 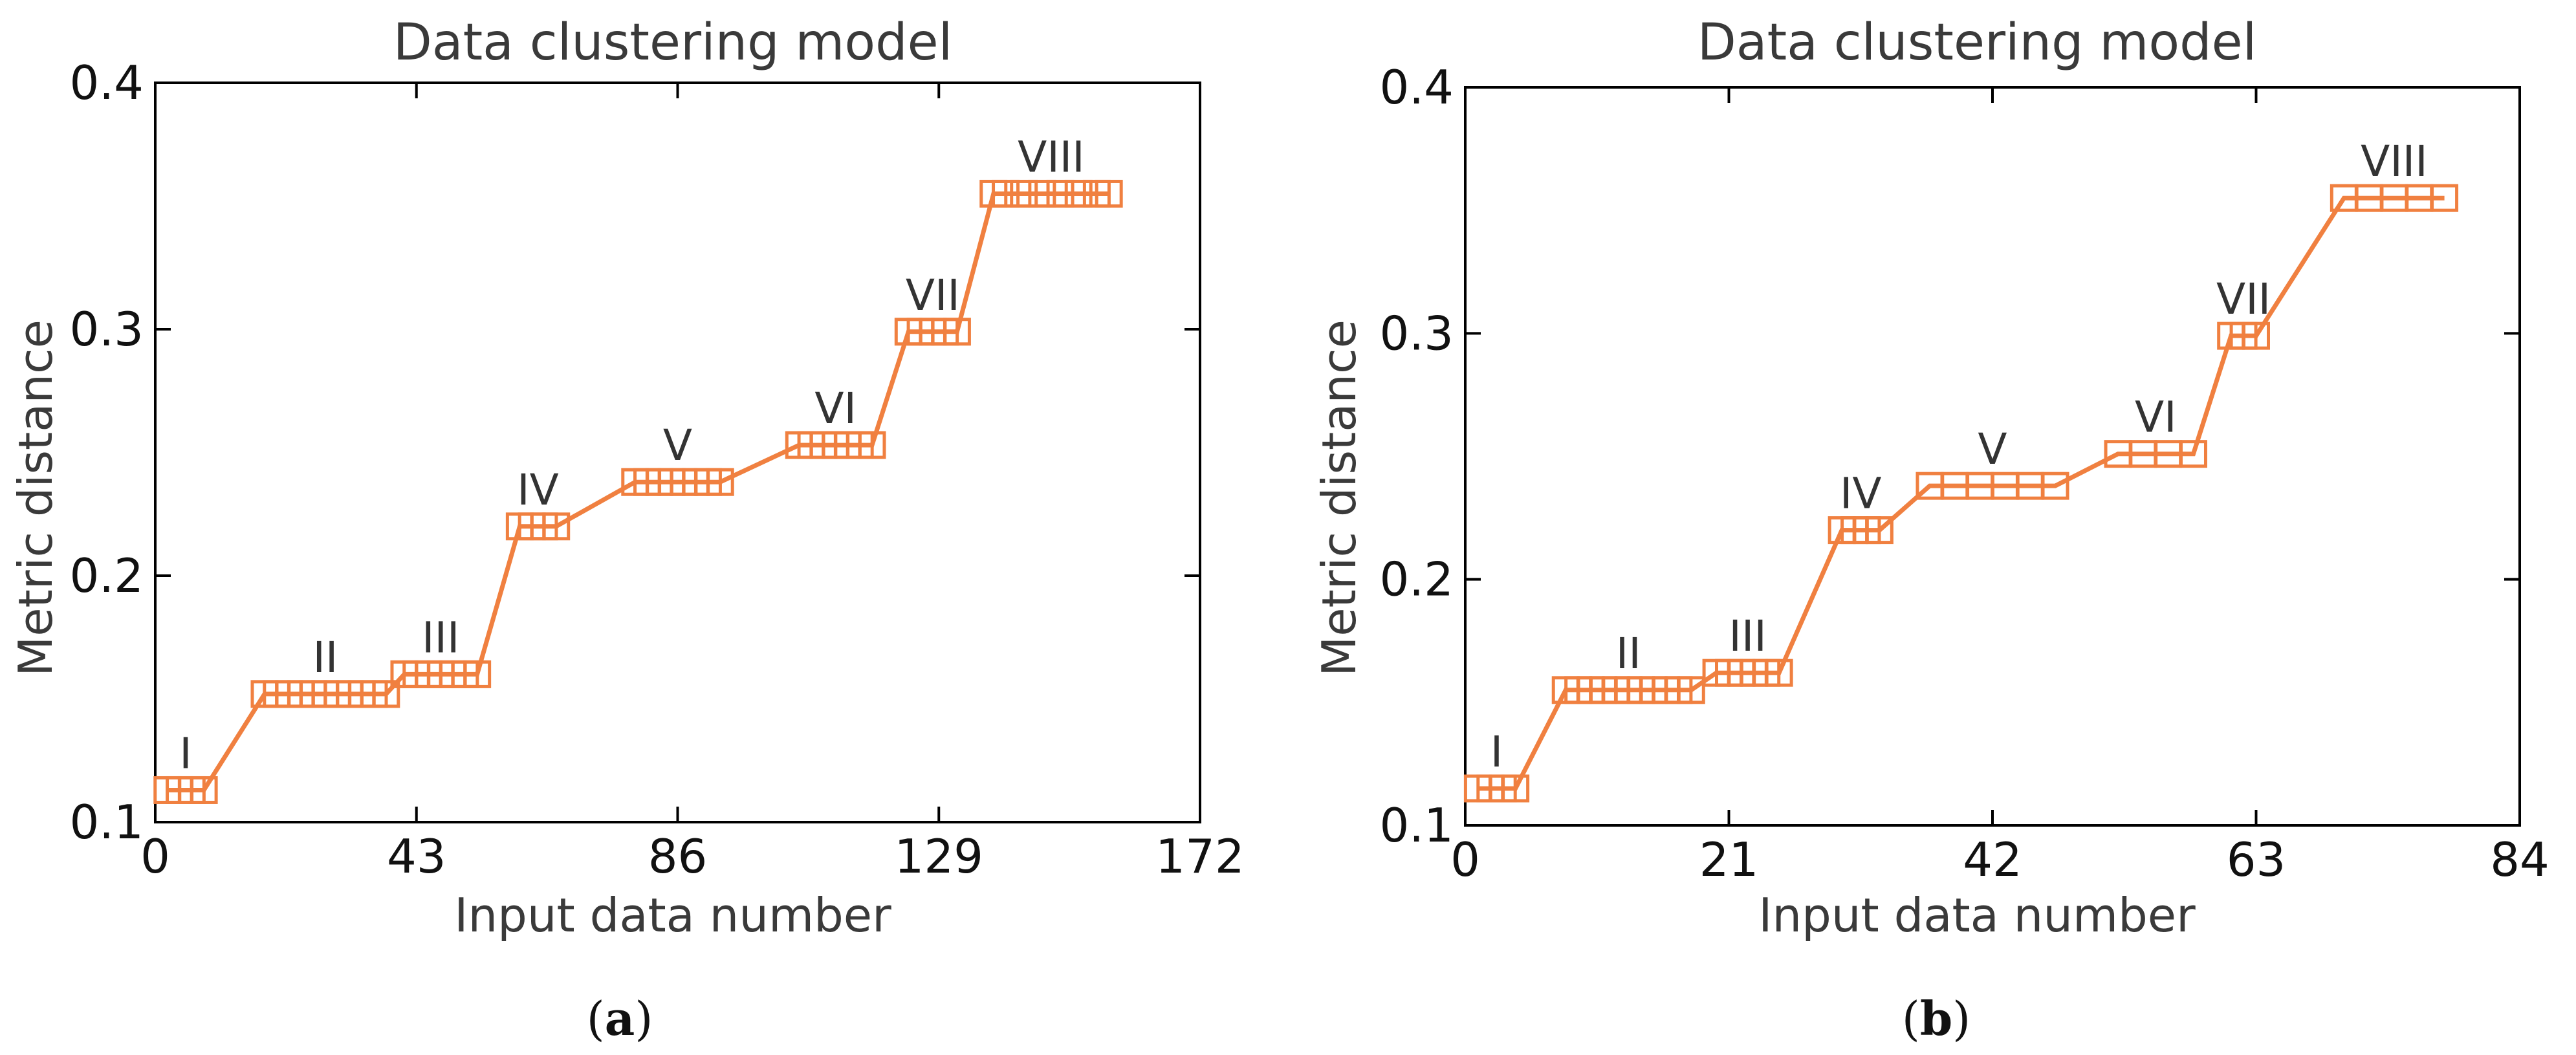 What do you see at coordinates (678, 857) in the screenshot?
I see `x-tick-label: 86` at bounding box center [678, 857].